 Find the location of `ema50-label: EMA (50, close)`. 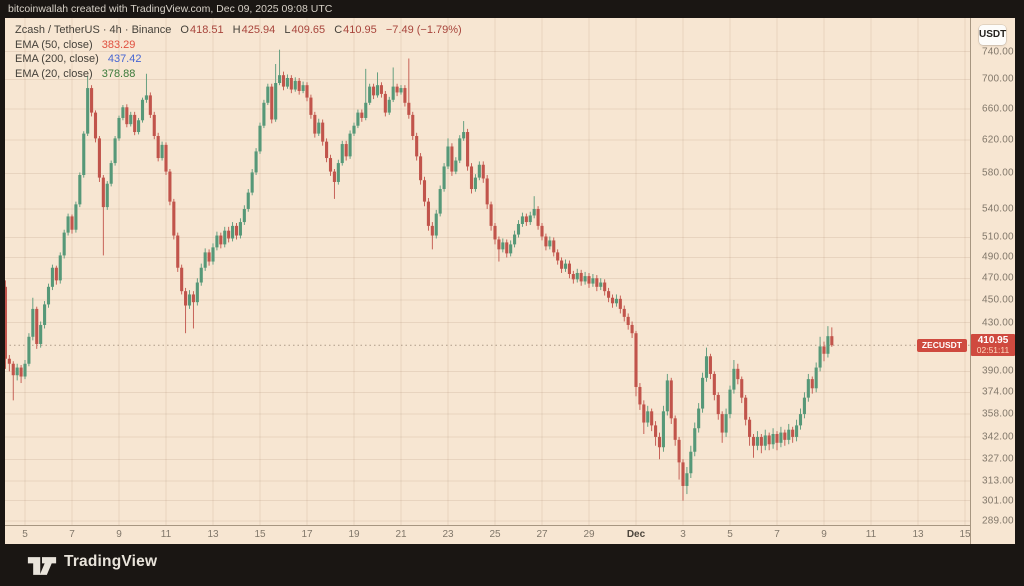

ema50-label: EMA (50, close) is located at coordinates (54, 44).